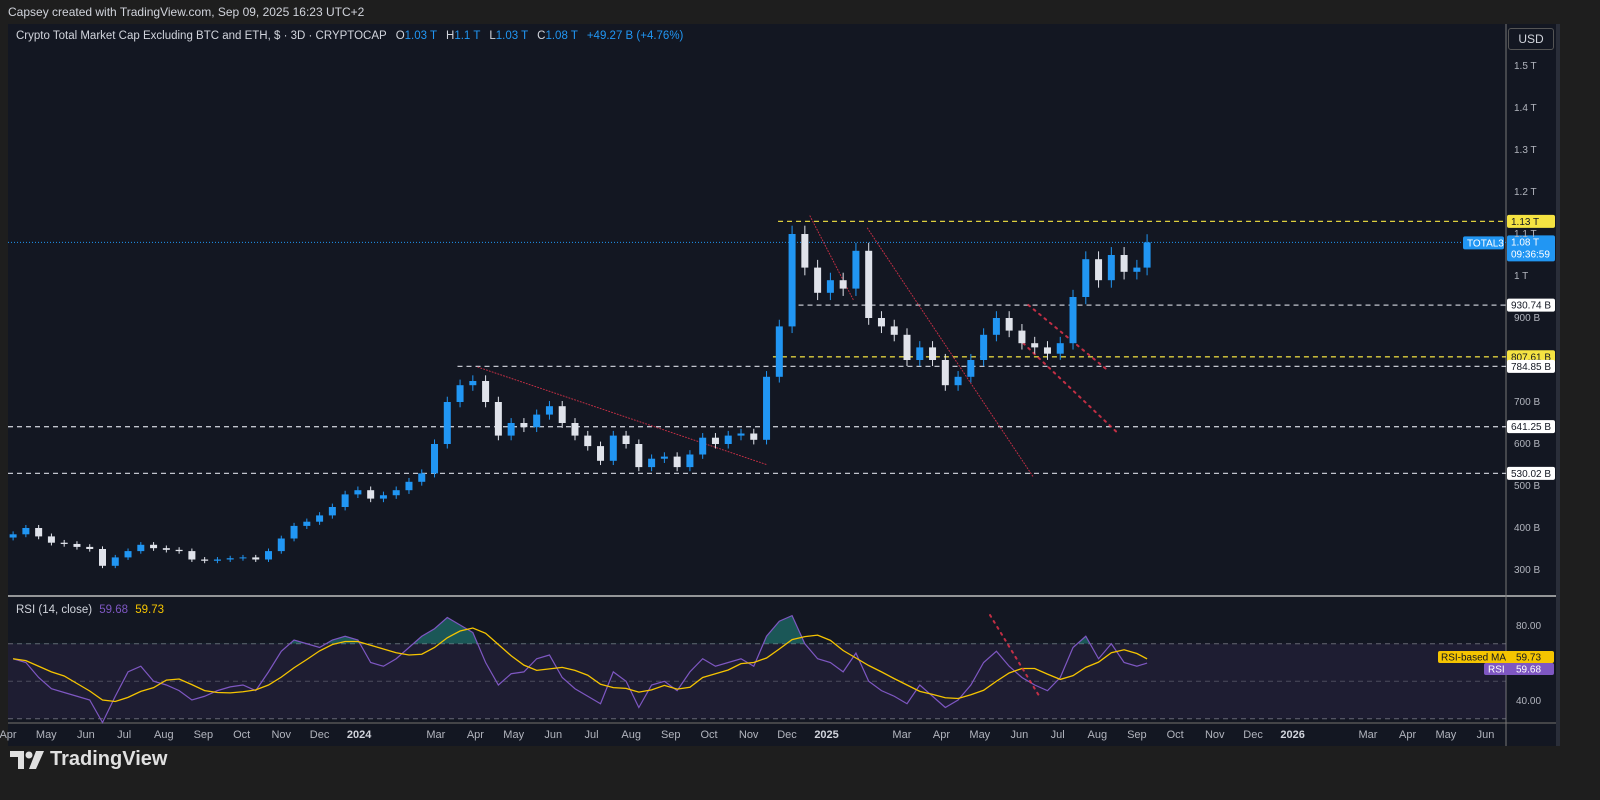  I want to click on currency-button: USD, so click(1531, 39).